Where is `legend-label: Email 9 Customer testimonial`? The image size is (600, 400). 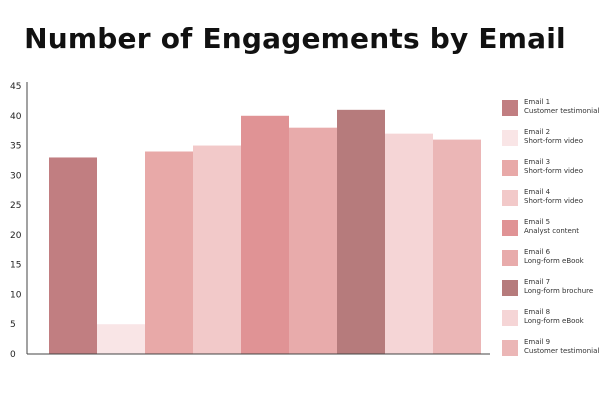 legend-label: Email 9 Customer testimonial is located at coordinates (561, 347).